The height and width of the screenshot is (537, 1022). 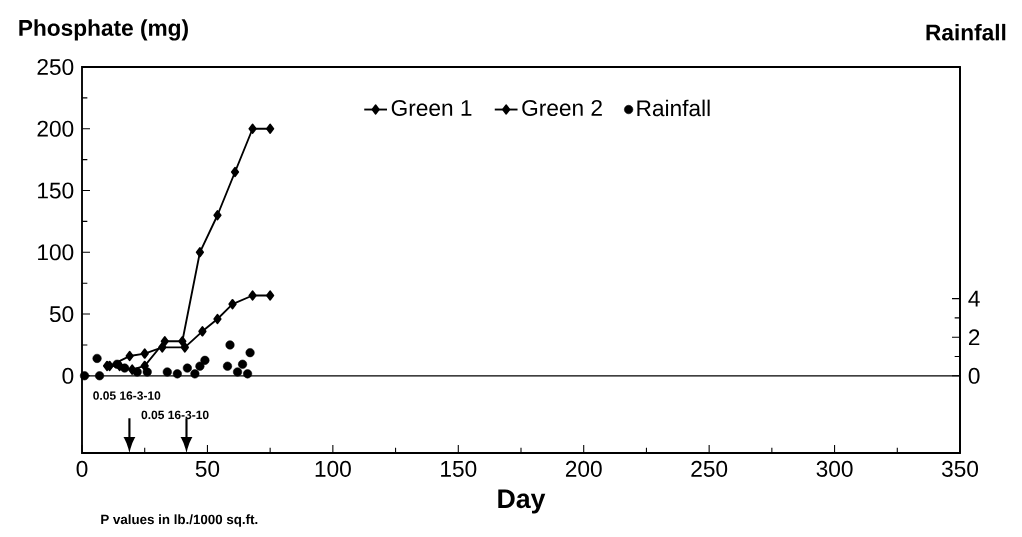 I want to click on x-tick-label: 250, so click(x=709, y=468).